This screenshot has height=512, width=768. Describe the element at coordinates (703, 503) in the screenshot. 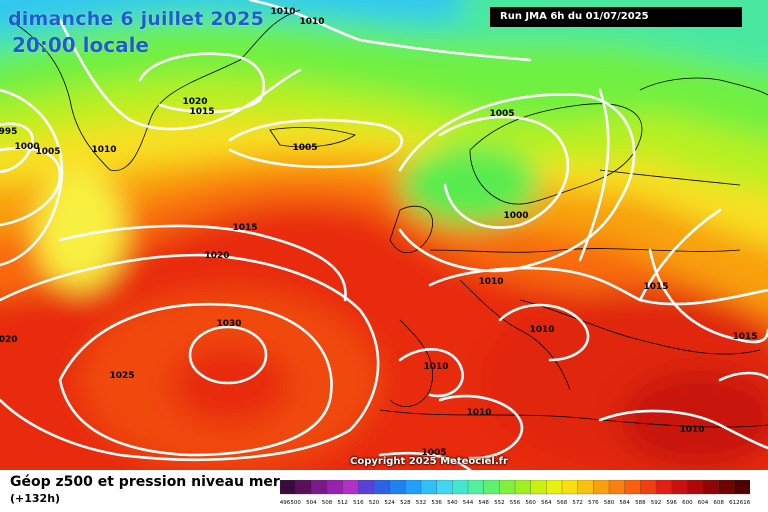

I see `color-scale-tick: 604` at that location.